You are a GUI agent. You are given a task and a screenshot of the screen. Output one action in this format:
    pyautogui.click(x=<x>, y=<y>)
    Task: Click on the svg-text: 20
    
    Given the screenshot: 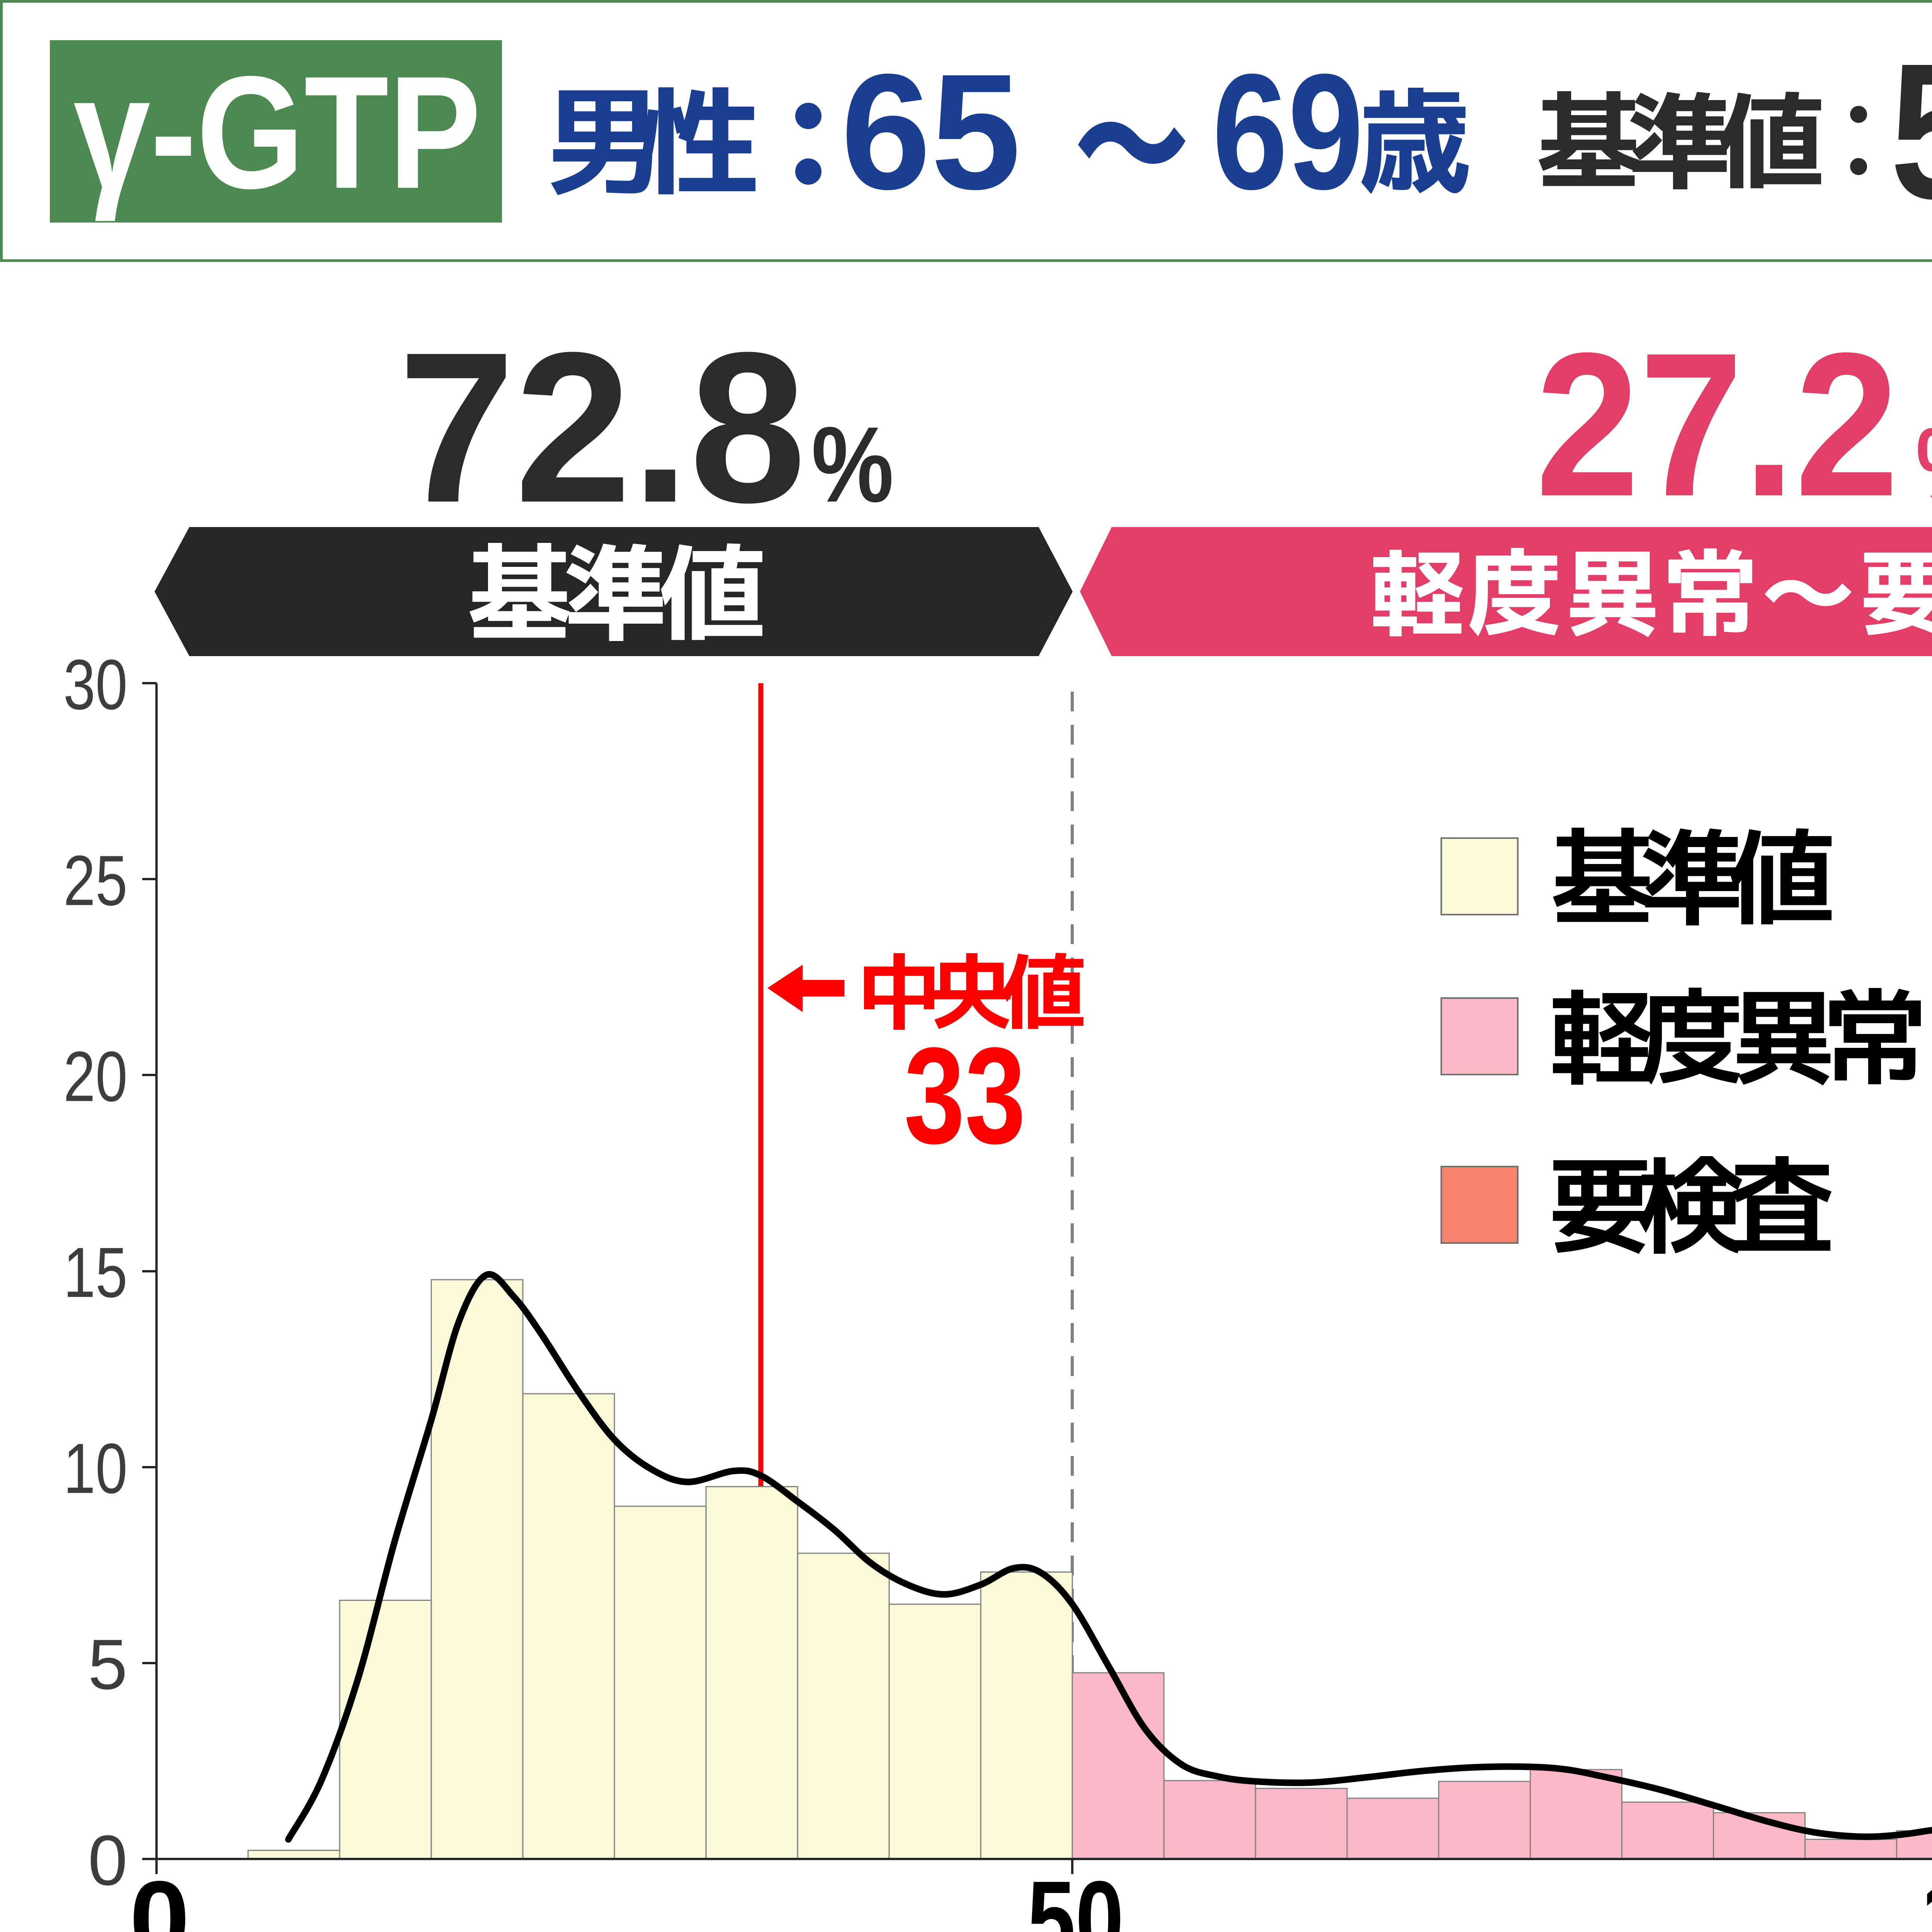 What is the action you would take?
    pyautogui.click(x=95, y=1076)
    